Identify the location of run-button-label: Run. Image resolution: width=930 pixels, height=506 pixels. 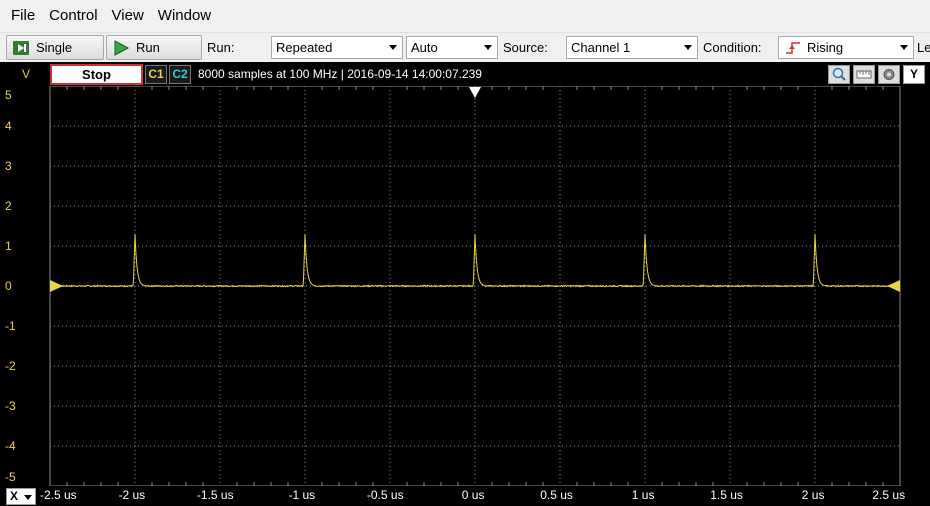
(148, 47).